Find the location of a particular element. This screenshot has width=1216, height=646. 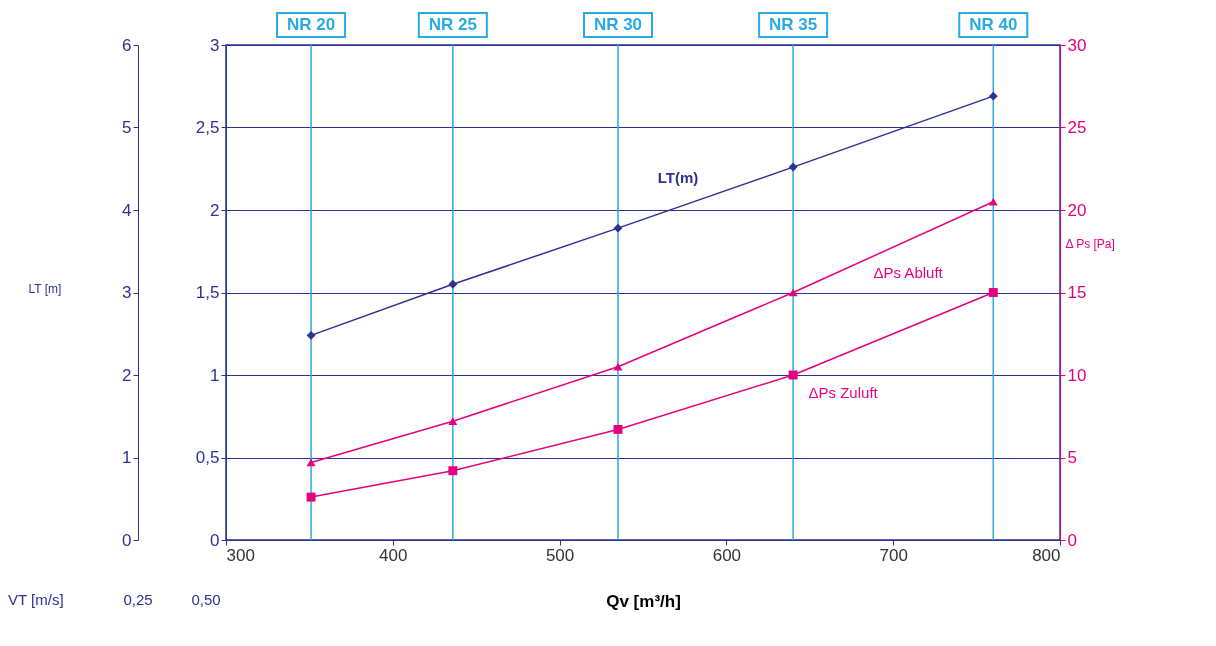

series-label: ΔPs Abluft is located at coordinates (908, 272).